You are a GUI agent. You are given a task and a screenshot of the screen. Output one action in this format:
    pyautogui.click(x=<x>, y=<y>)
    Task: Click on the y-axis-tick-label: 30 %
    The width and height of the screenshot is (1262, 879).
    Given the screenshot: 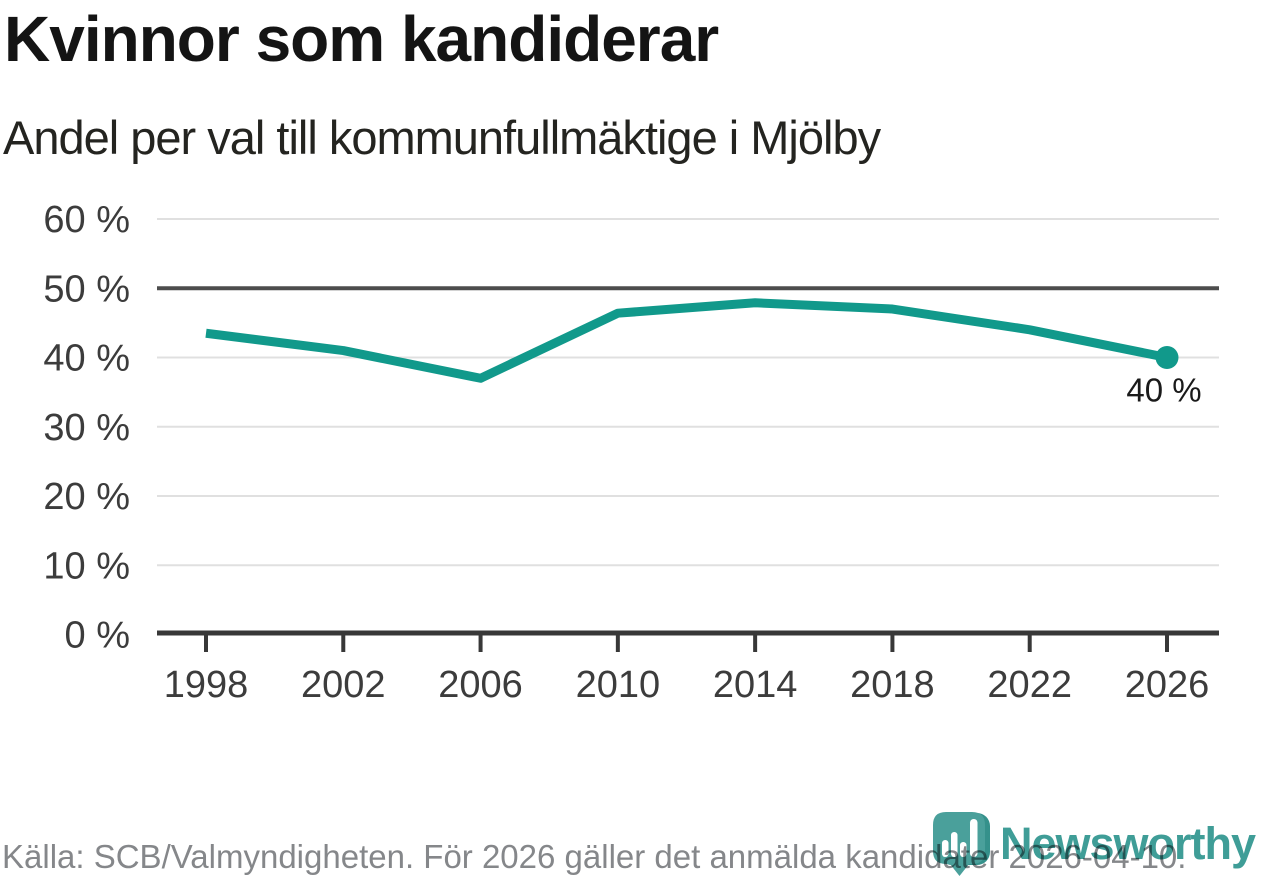 What is the action you would take?
    pyautogui.click(x=86, y=428)
    